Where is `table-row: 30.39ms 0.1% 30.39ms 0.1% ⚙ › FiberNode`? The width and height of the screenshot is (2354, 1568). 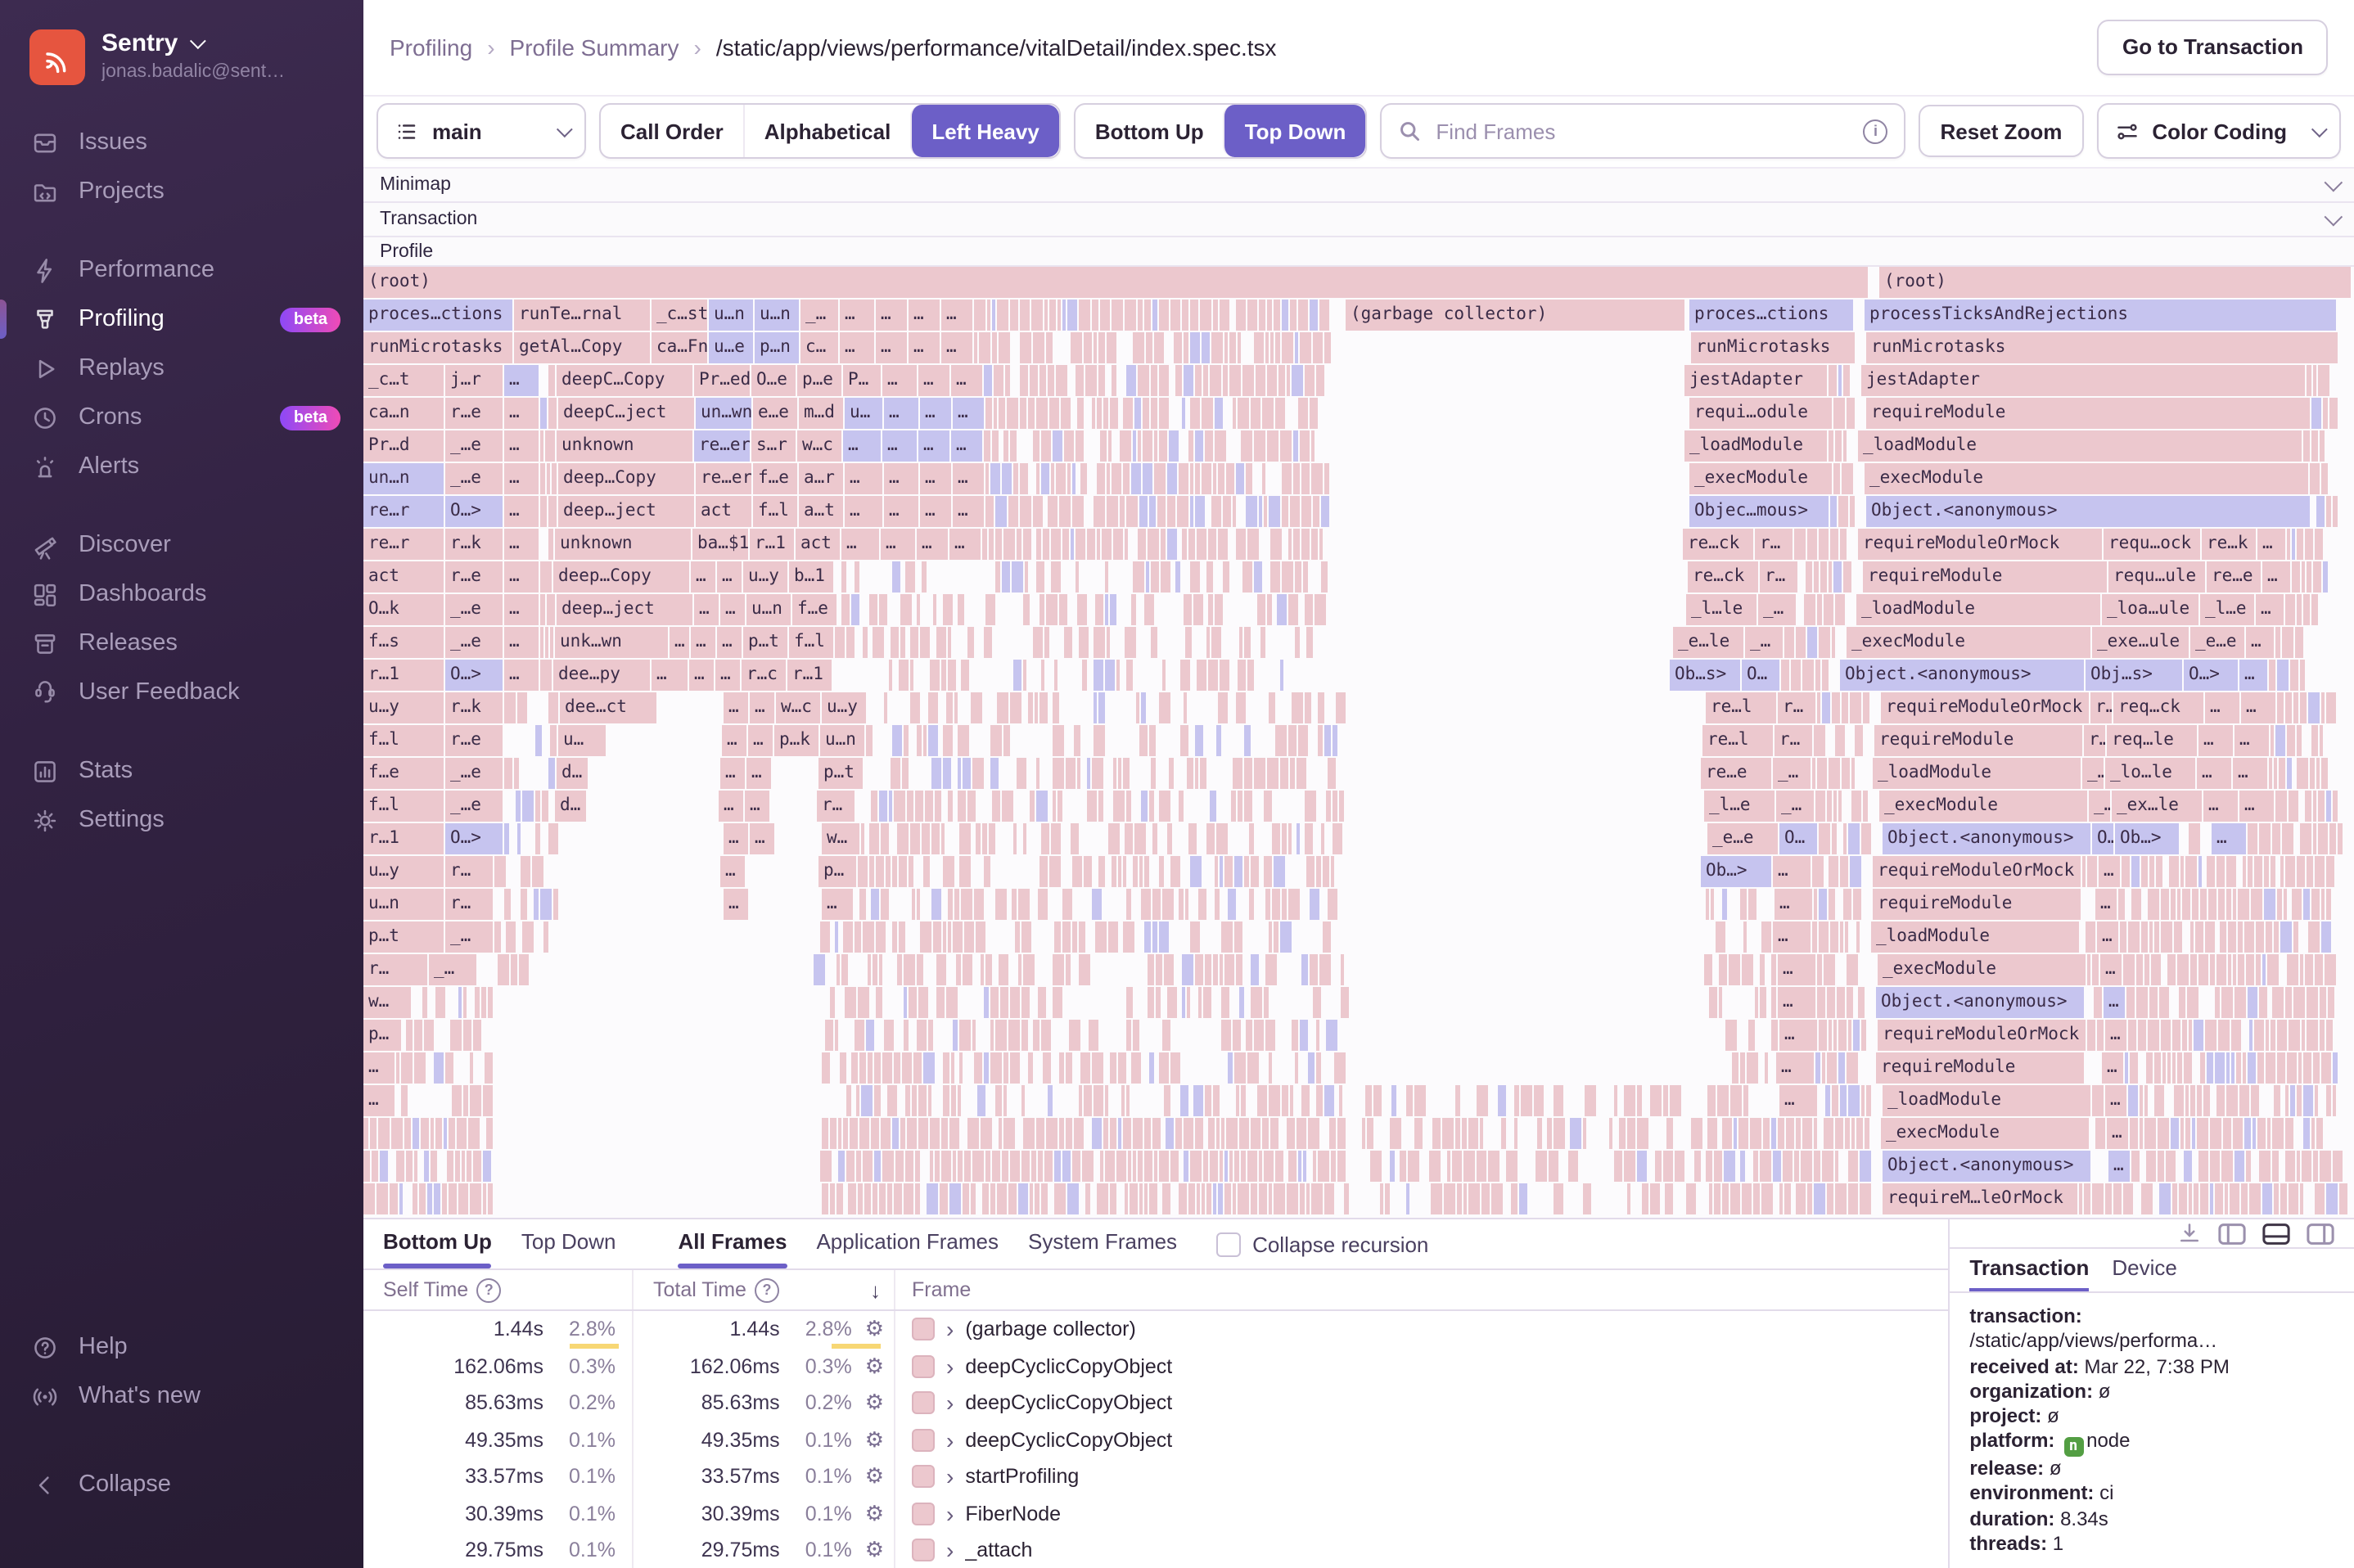
table-row: 30.39ms 0.1% 30.39ms 0.1% ⚙ › FiberNode is located at coordinates (1155, 1514).